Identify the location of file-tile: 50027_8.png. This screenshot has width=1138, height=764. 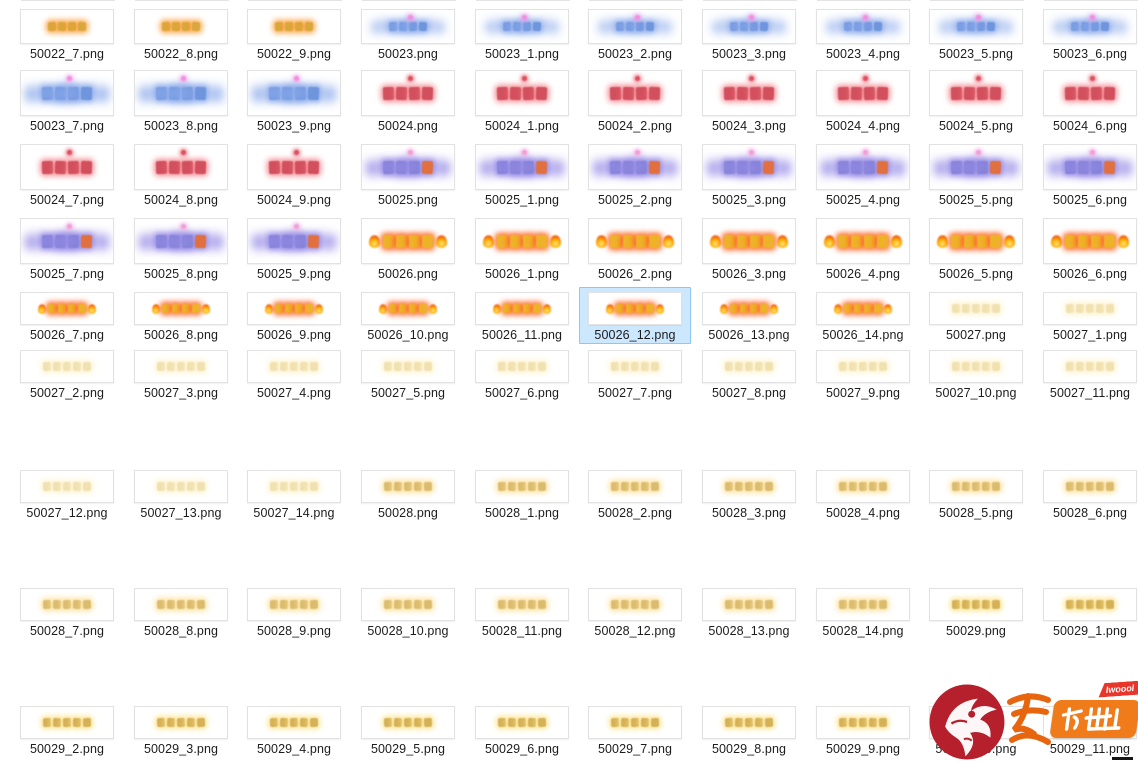
(749, 373).